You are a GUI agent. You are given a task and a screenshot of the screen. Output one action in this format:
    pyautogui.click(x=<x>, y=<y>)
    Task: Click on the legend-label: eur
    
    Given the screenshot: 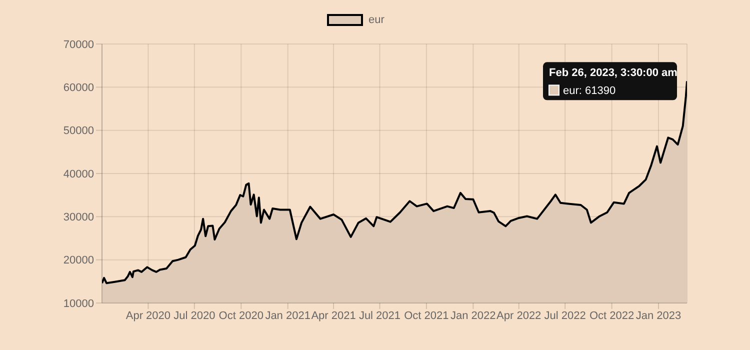 What is the action you would take?
    pyautogui.click(x=376, y=20)
    